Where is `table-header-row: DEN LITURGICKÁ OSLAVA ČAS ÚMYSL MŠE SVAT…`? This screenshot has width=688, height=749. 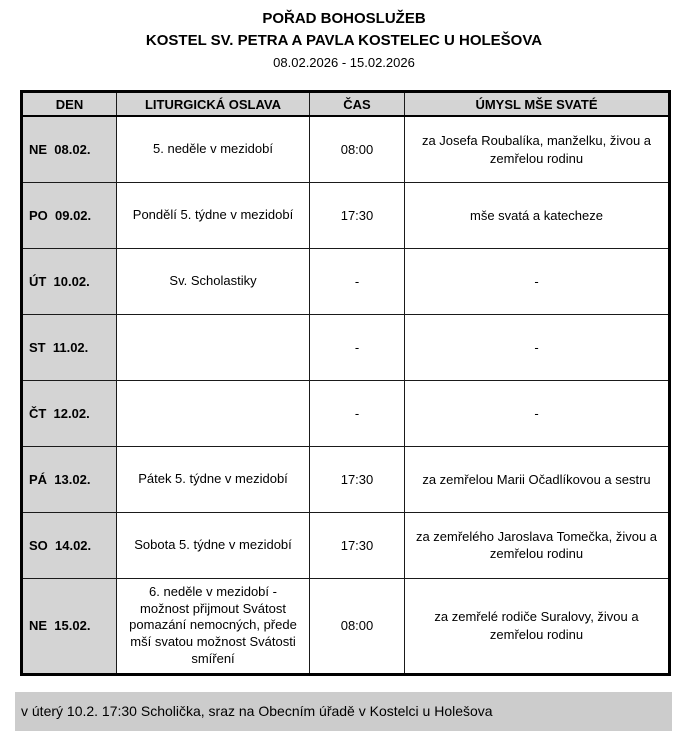 table-header-row: DEN LITURGICKÁ OSLAVA ČAS ÚMYSL MŠE SVAT… is located at coordinates (345, 104).